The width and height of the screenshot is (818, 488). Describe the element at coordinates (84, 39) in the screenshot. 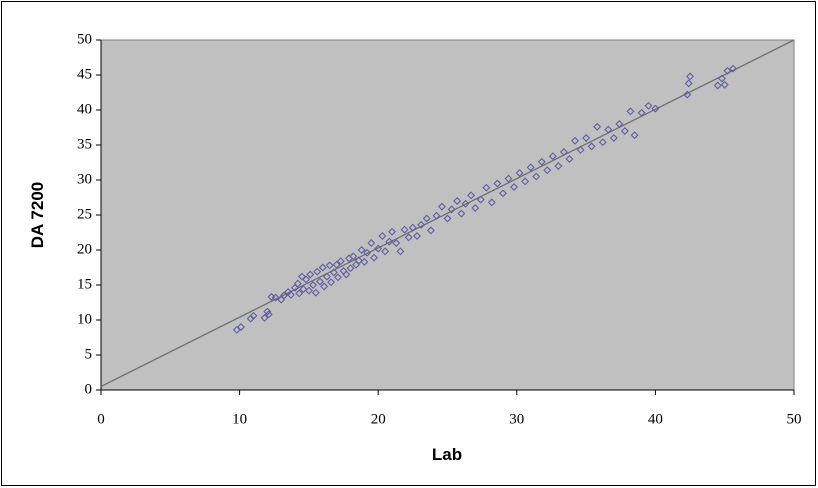

I see `y-tick-label: 50` at that location.